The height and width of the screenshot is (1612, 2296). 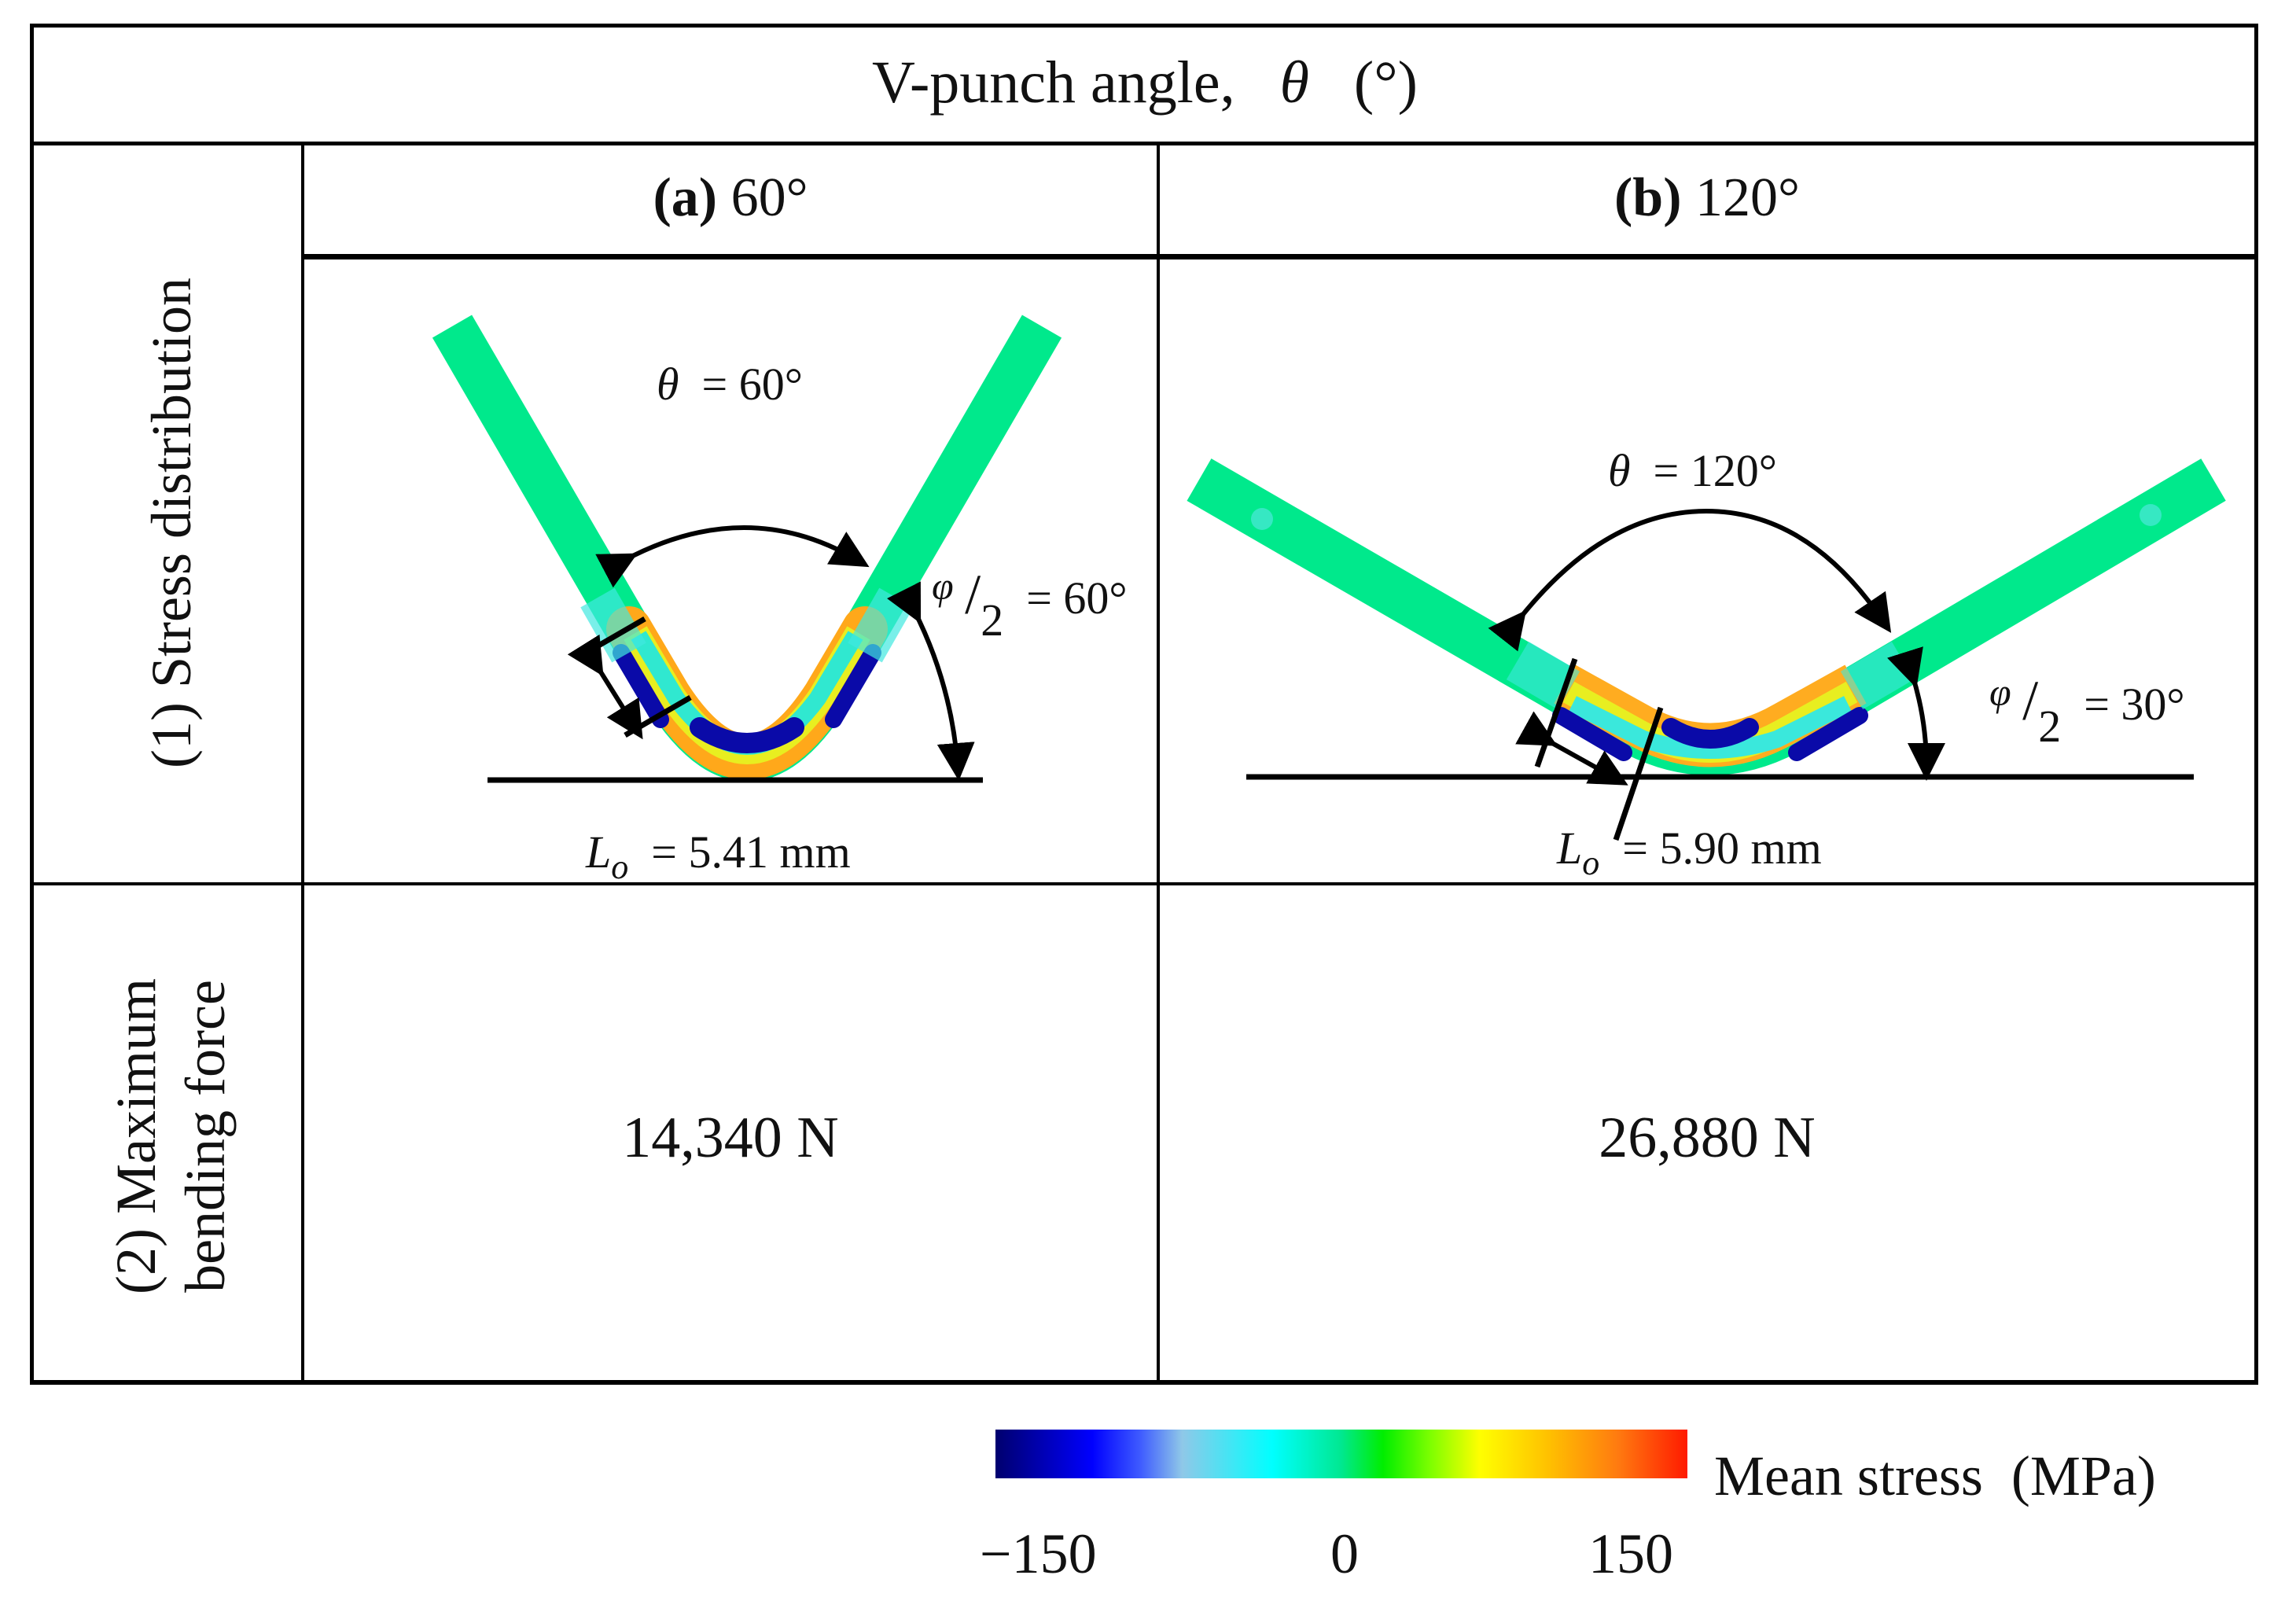 What do you see at coordinates (1294, 83) in the screenshot?
I see `theta-symbol: θ` at bounding box center [1294, 83].